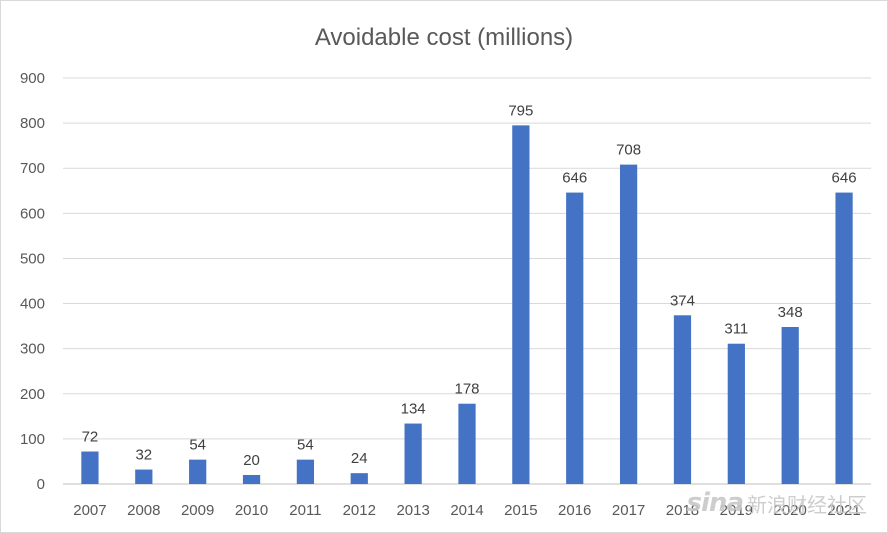  I want to click on data-label: 72, so click(90, 437).